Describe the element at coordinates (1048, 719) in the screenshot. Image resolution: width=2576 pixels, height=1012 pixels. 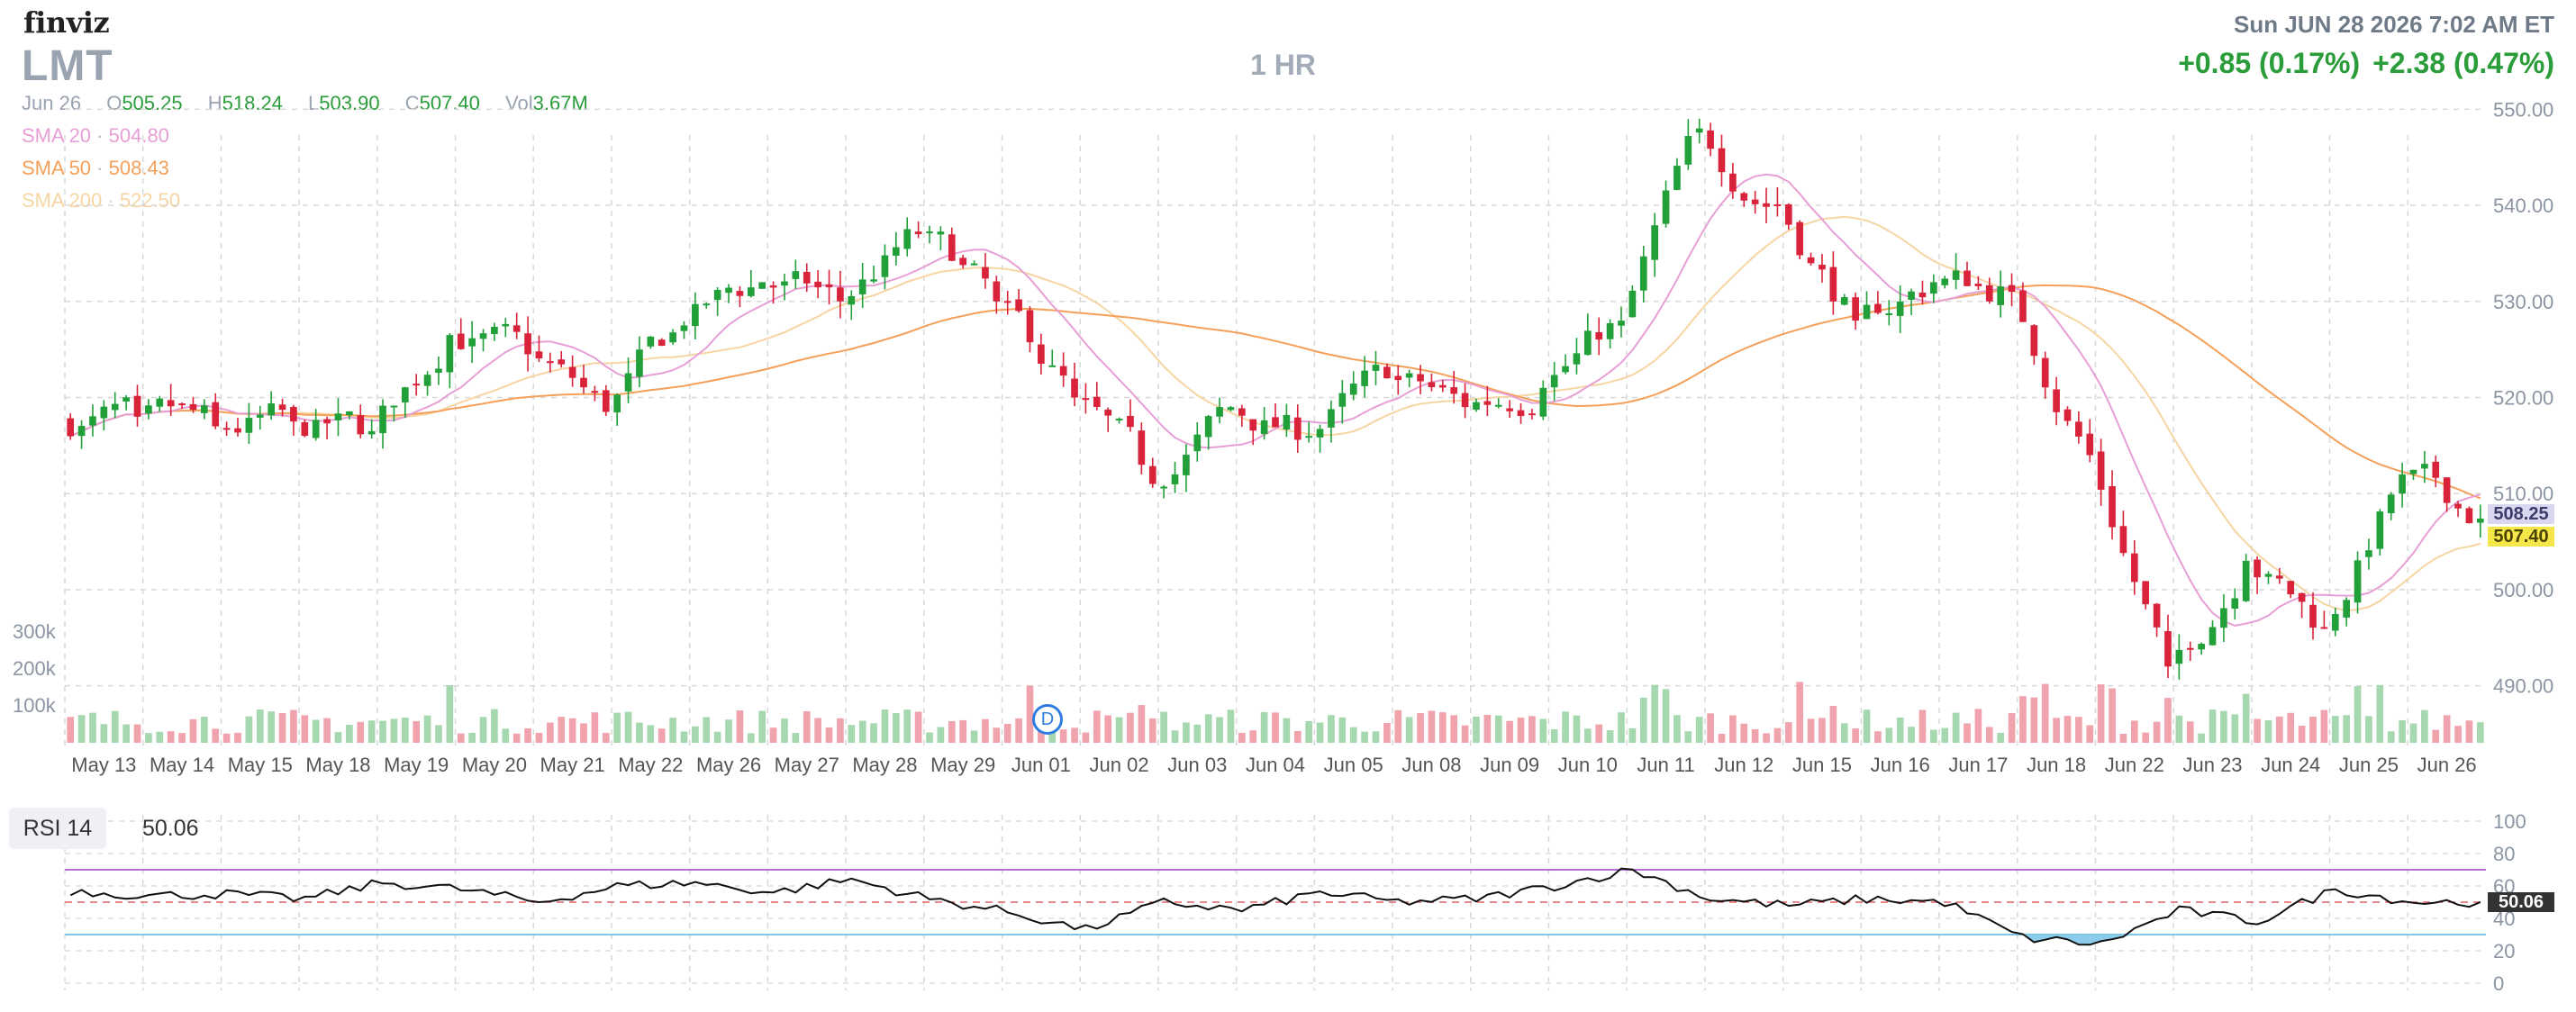
I see `dividend-marker: D` at that location.